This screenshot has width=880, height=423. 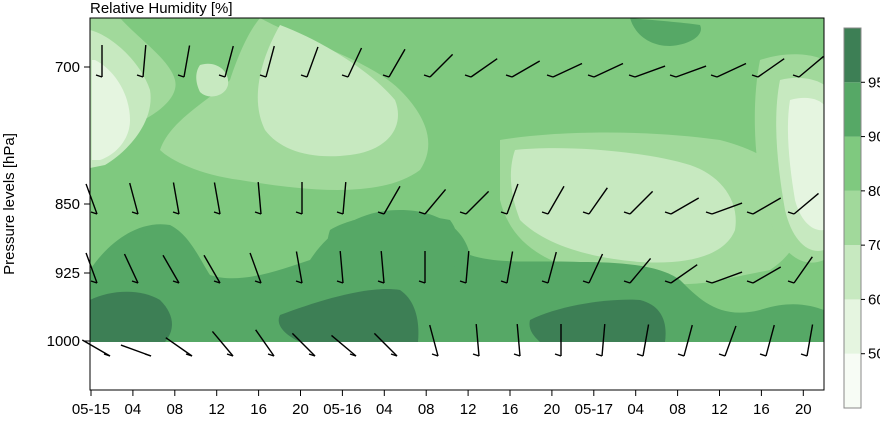 I want to click on x-tick-label: 05-15, so click(x=91, y=409).